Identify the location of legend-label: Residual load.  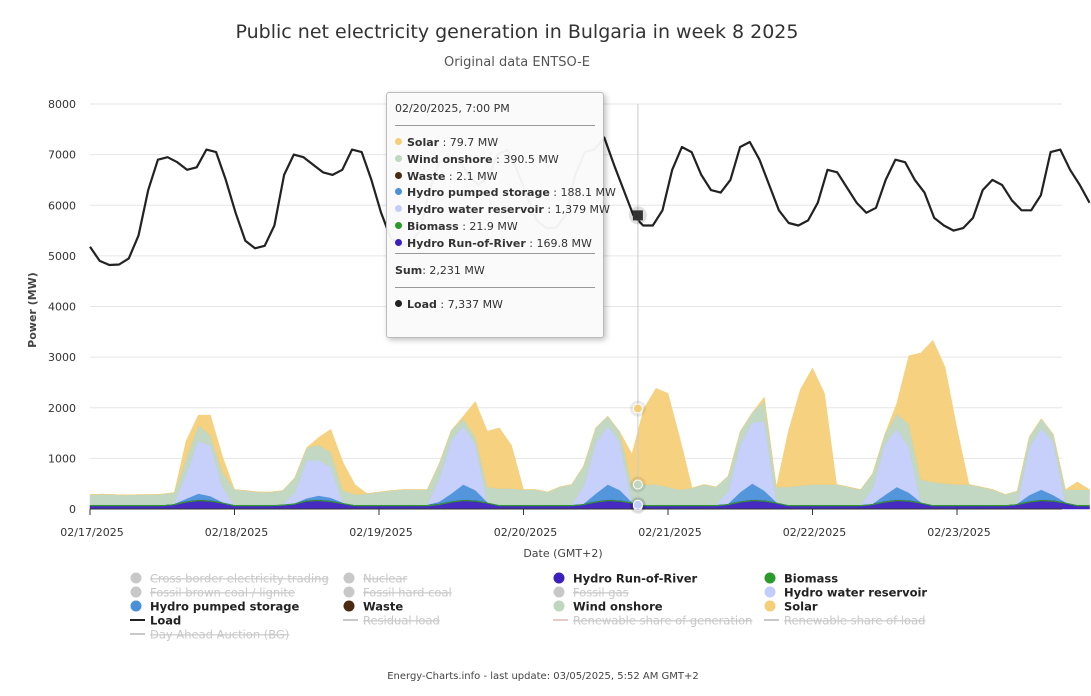
(401, 621).